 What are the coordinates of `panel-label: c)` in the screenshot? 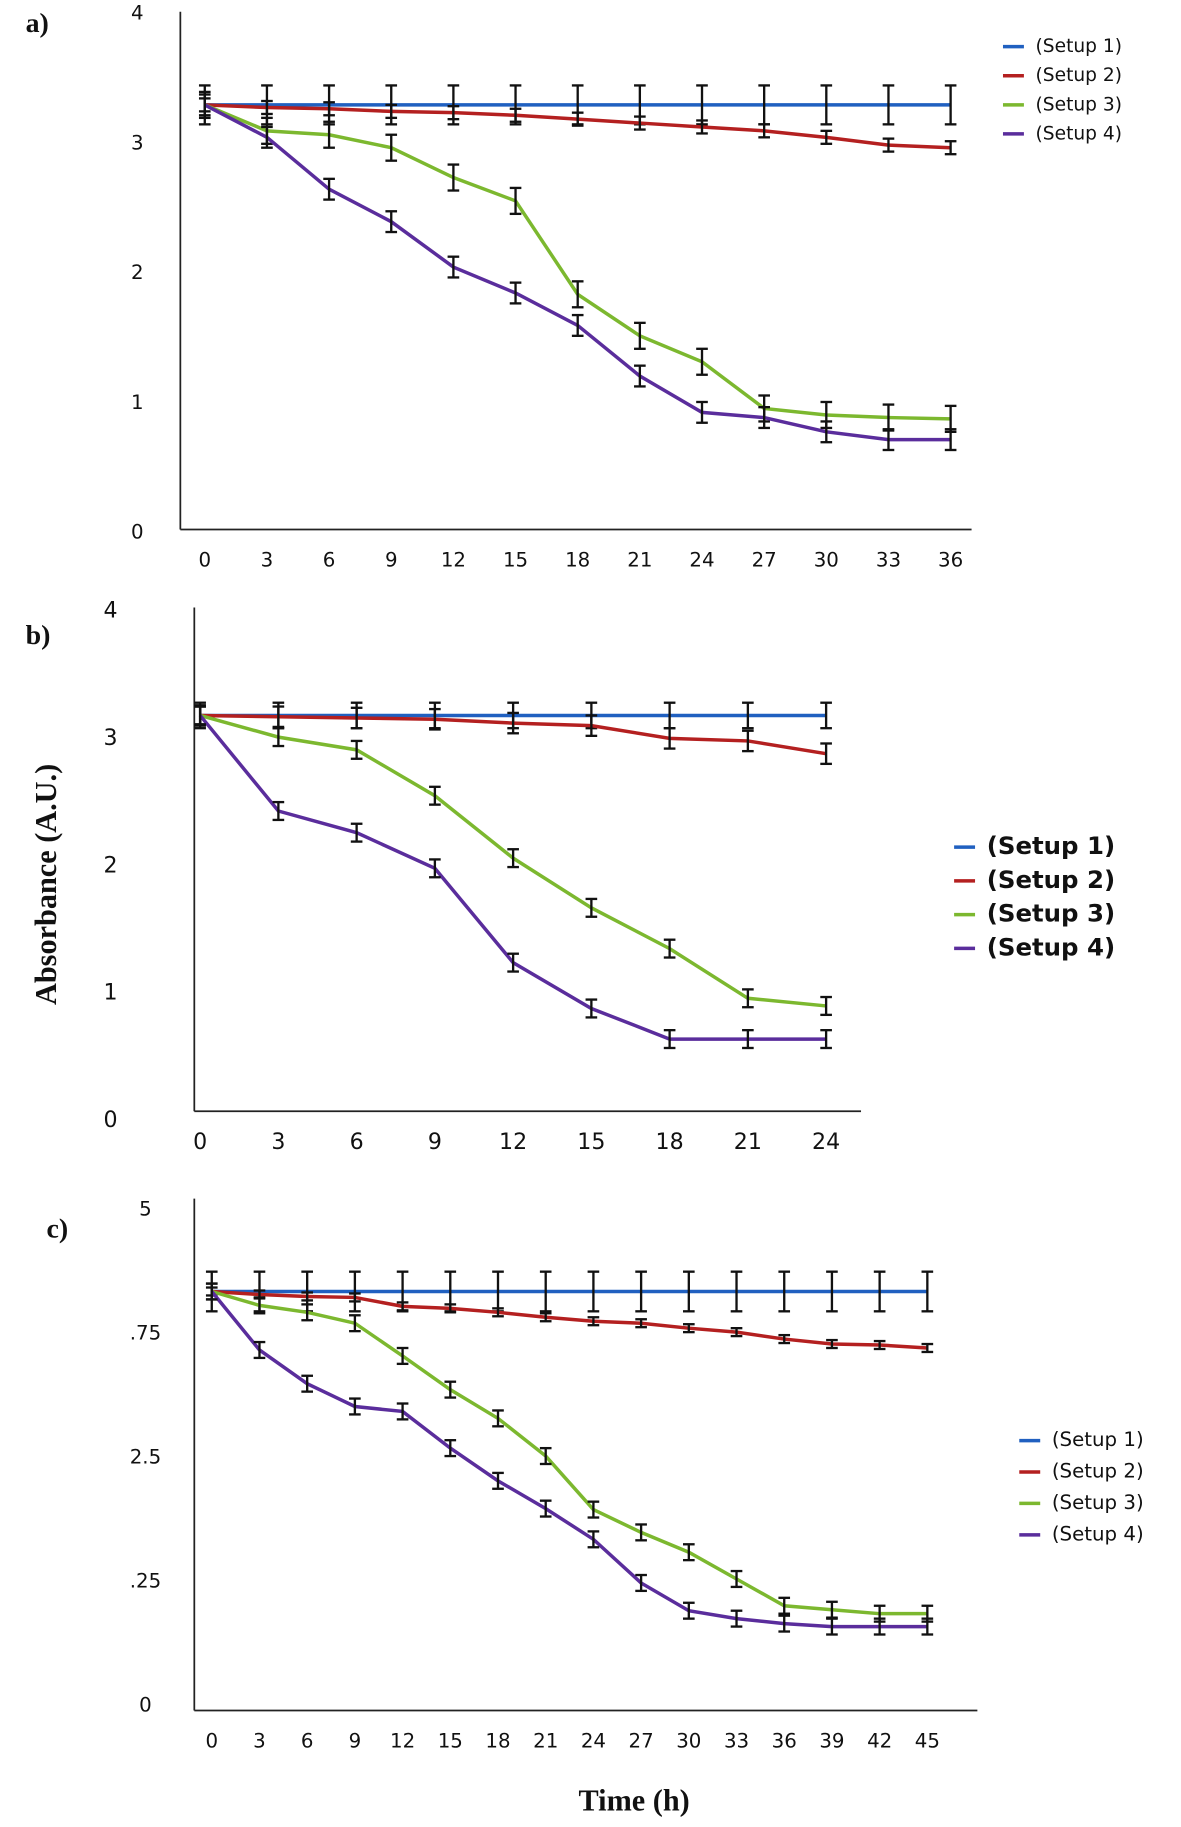 It's located at (58, 1229).